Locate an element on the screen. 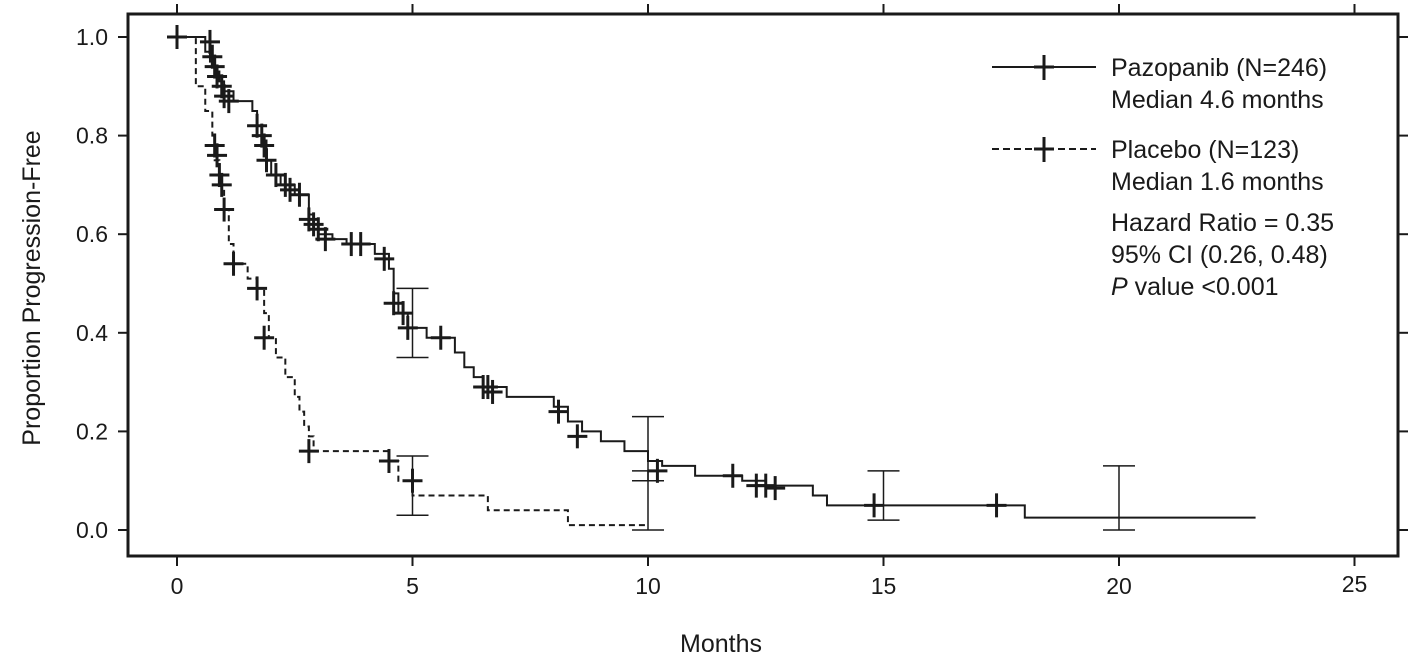 This screenshot has height=657, width=1413. p-value-text: P value <0.001 is located at coordinates (1195, 287).